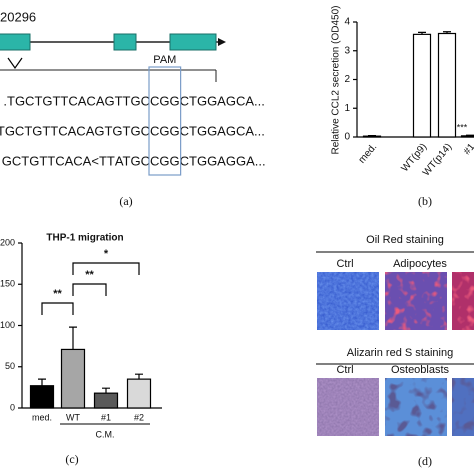 The width and height of the screenshot is (474, 474). What do you see at coordinates (165, 121) in the screenshot?
I see `pam-box` at bounding box center [165, 121].